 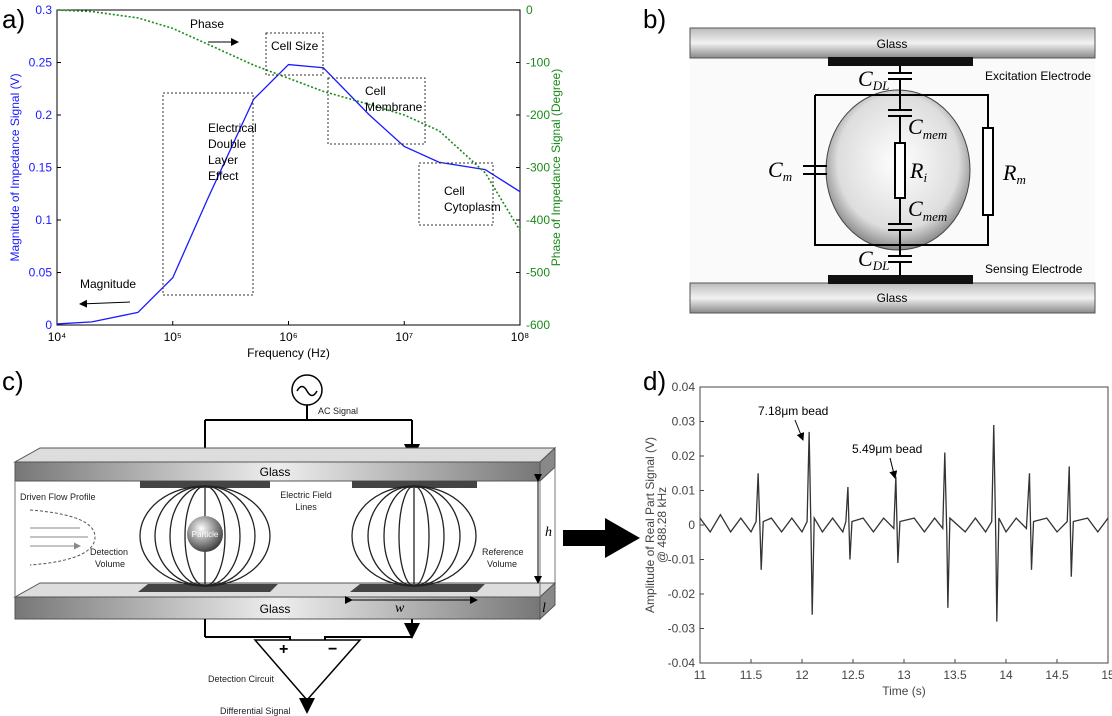 What do you see at coordinates (41, 168) in the screenshot?
I see `y-tick-label: 0.15` at bounding box center [41, 168].